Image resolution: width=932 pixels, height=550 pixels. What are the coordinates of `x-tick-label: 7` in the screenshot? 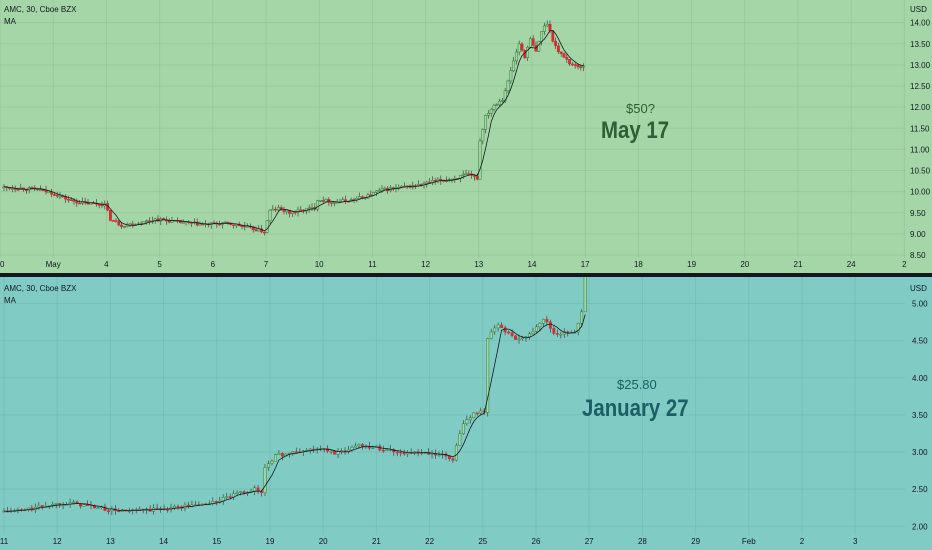 It's located at (266, 264).